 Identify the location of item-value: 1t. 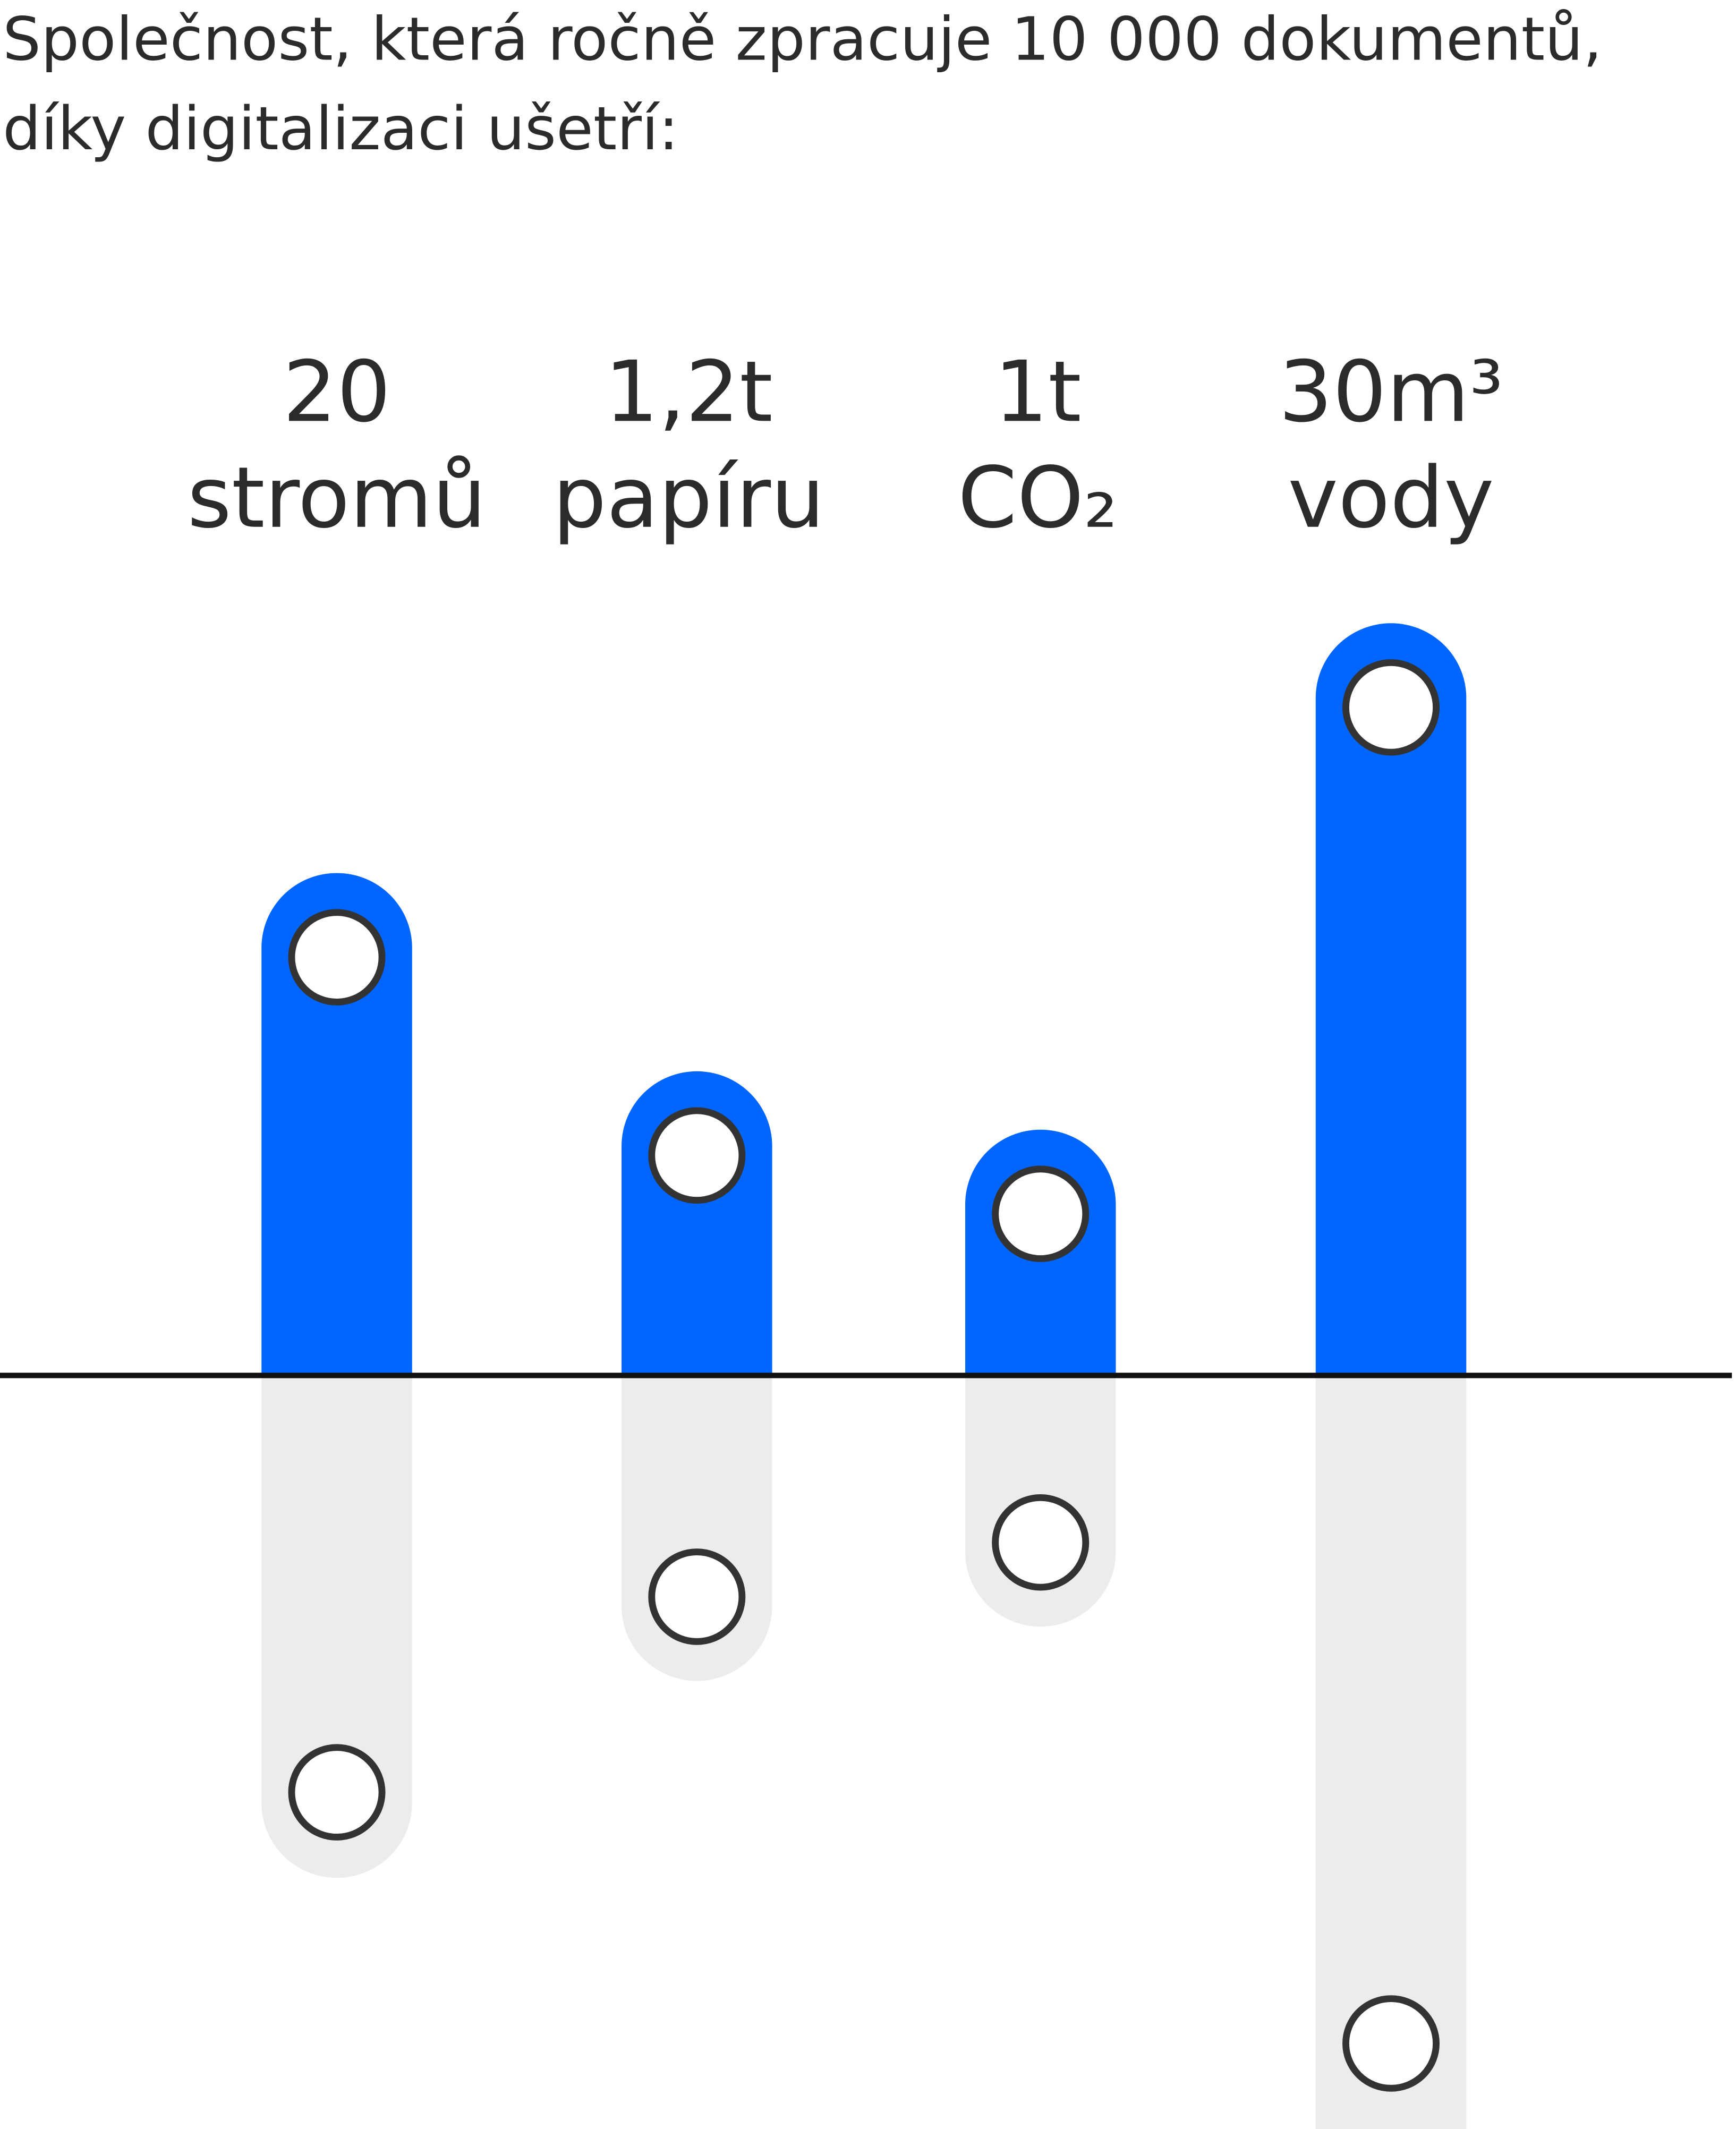
(1037, 392).